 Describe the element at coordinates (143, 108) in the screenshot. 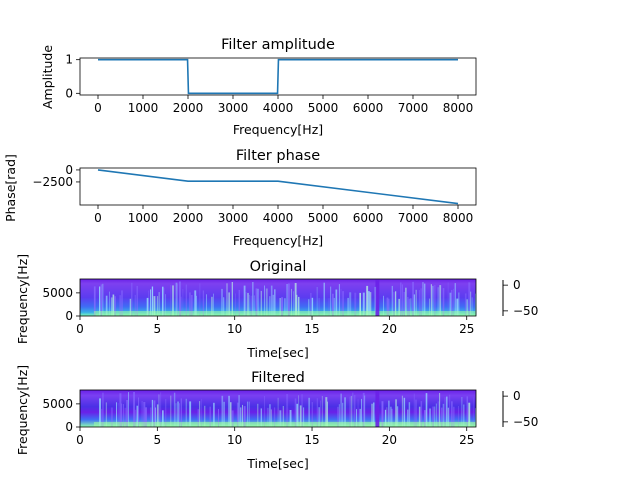

I see `x-tick-label: 1000` at that location.